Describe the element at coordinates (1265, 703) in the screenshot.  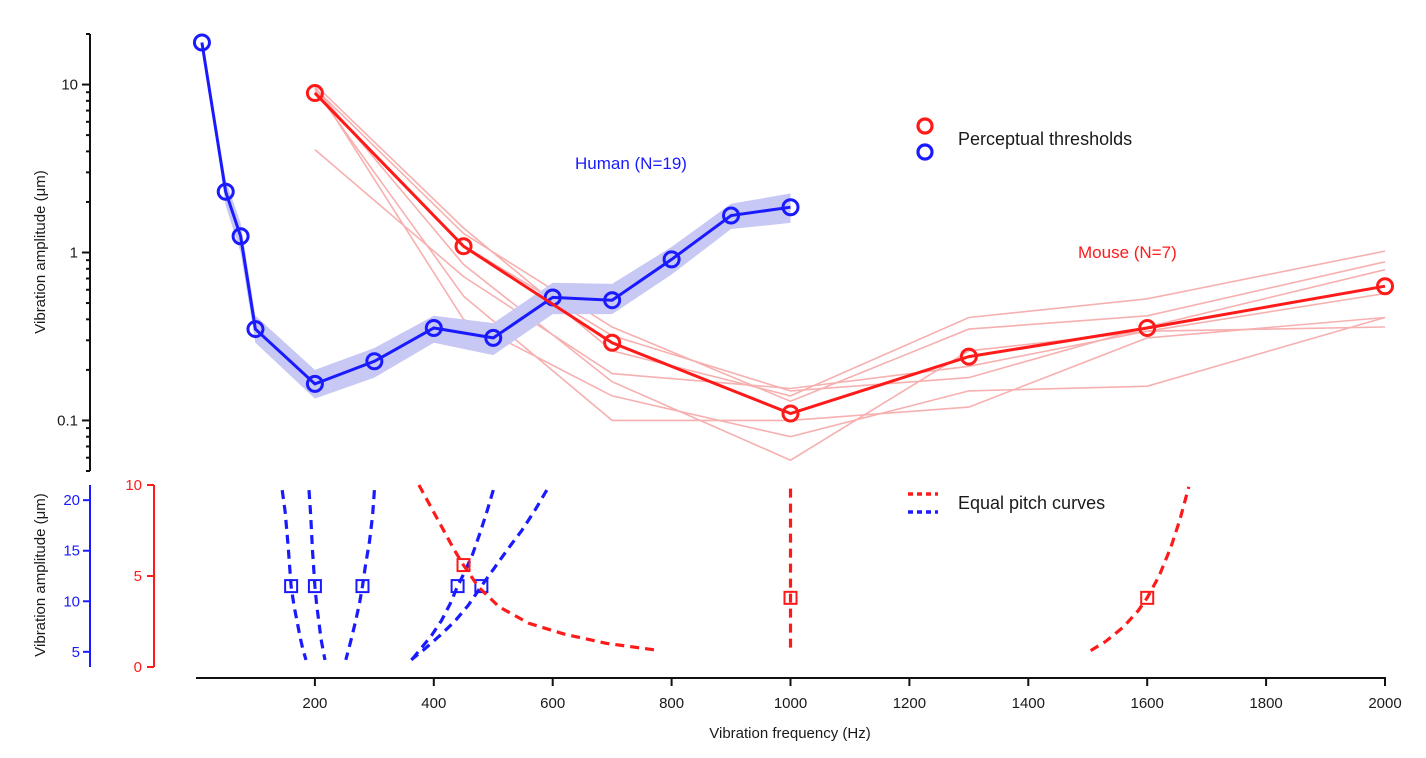
I see `x-tick-label: 1800` at that location.